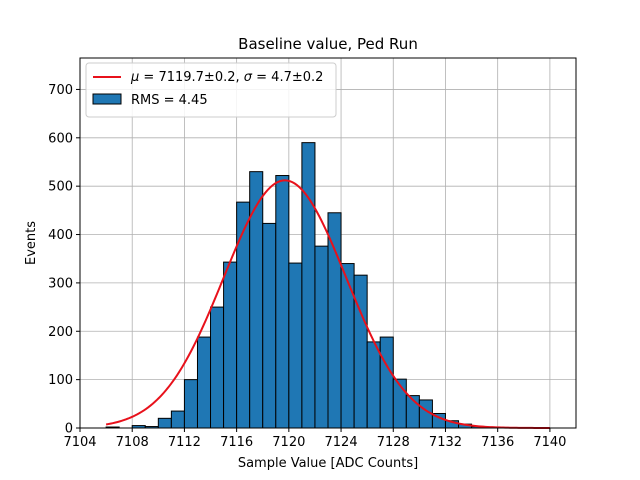 This screenshot has width=640, height=480. Describe the element at coordinates (132, 442) in the screenshot. I see `x-tick-label: 7108` at that location.